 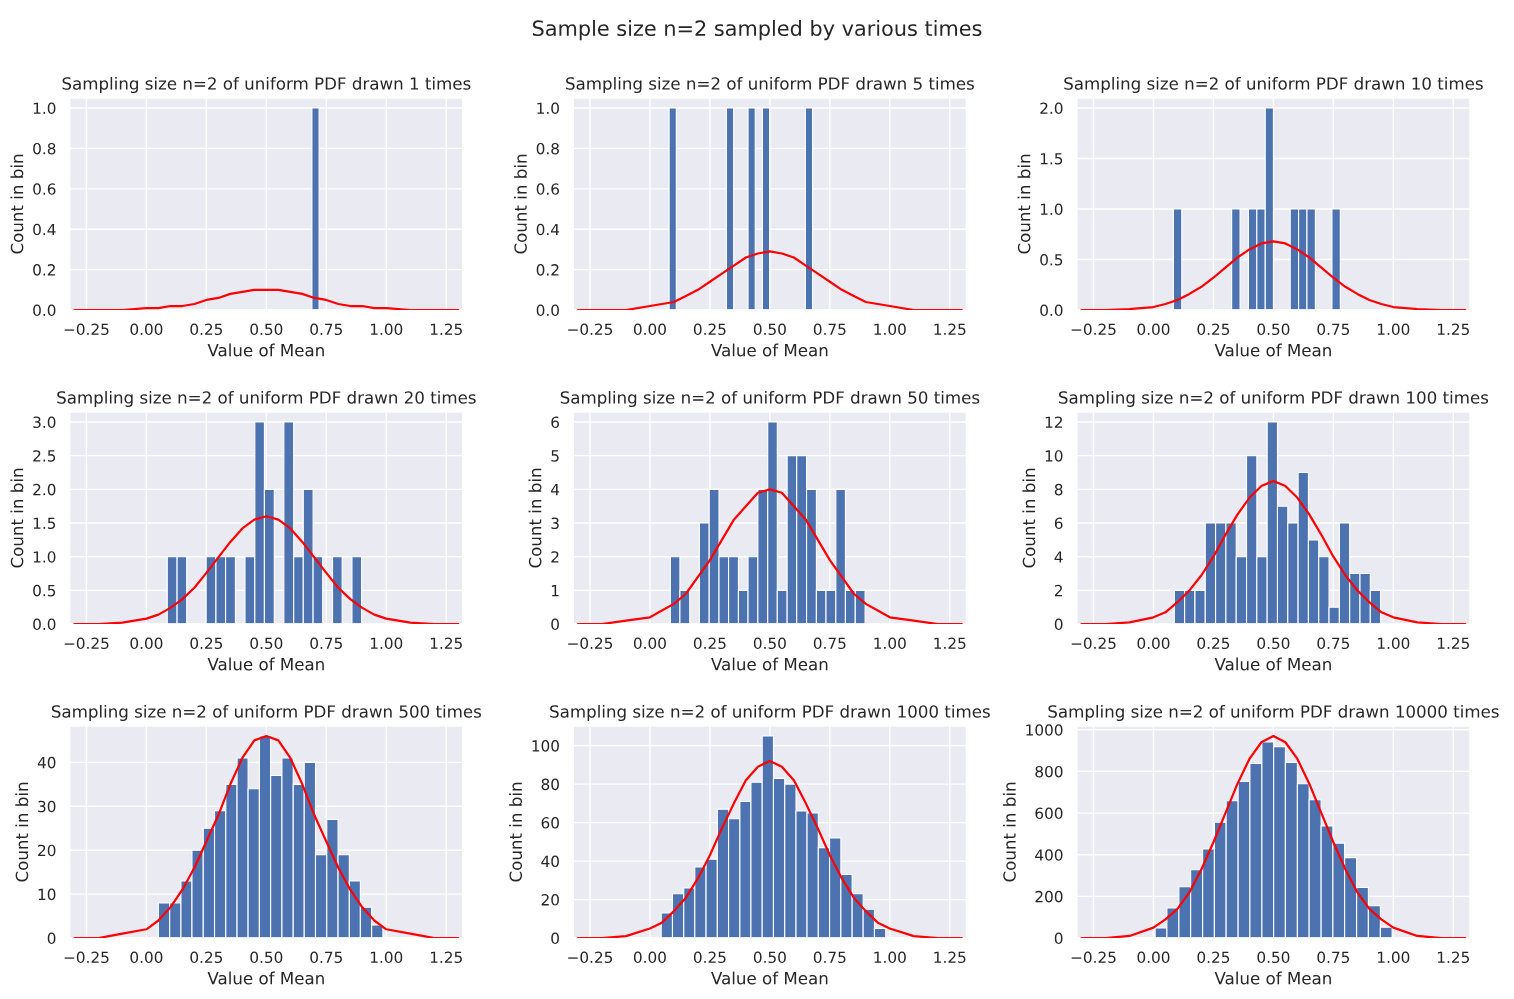 What do you see at coordinates (44, 590) in the screenshot?
I see `y-tick-label: 0.5` at bounding box center [44, 590].